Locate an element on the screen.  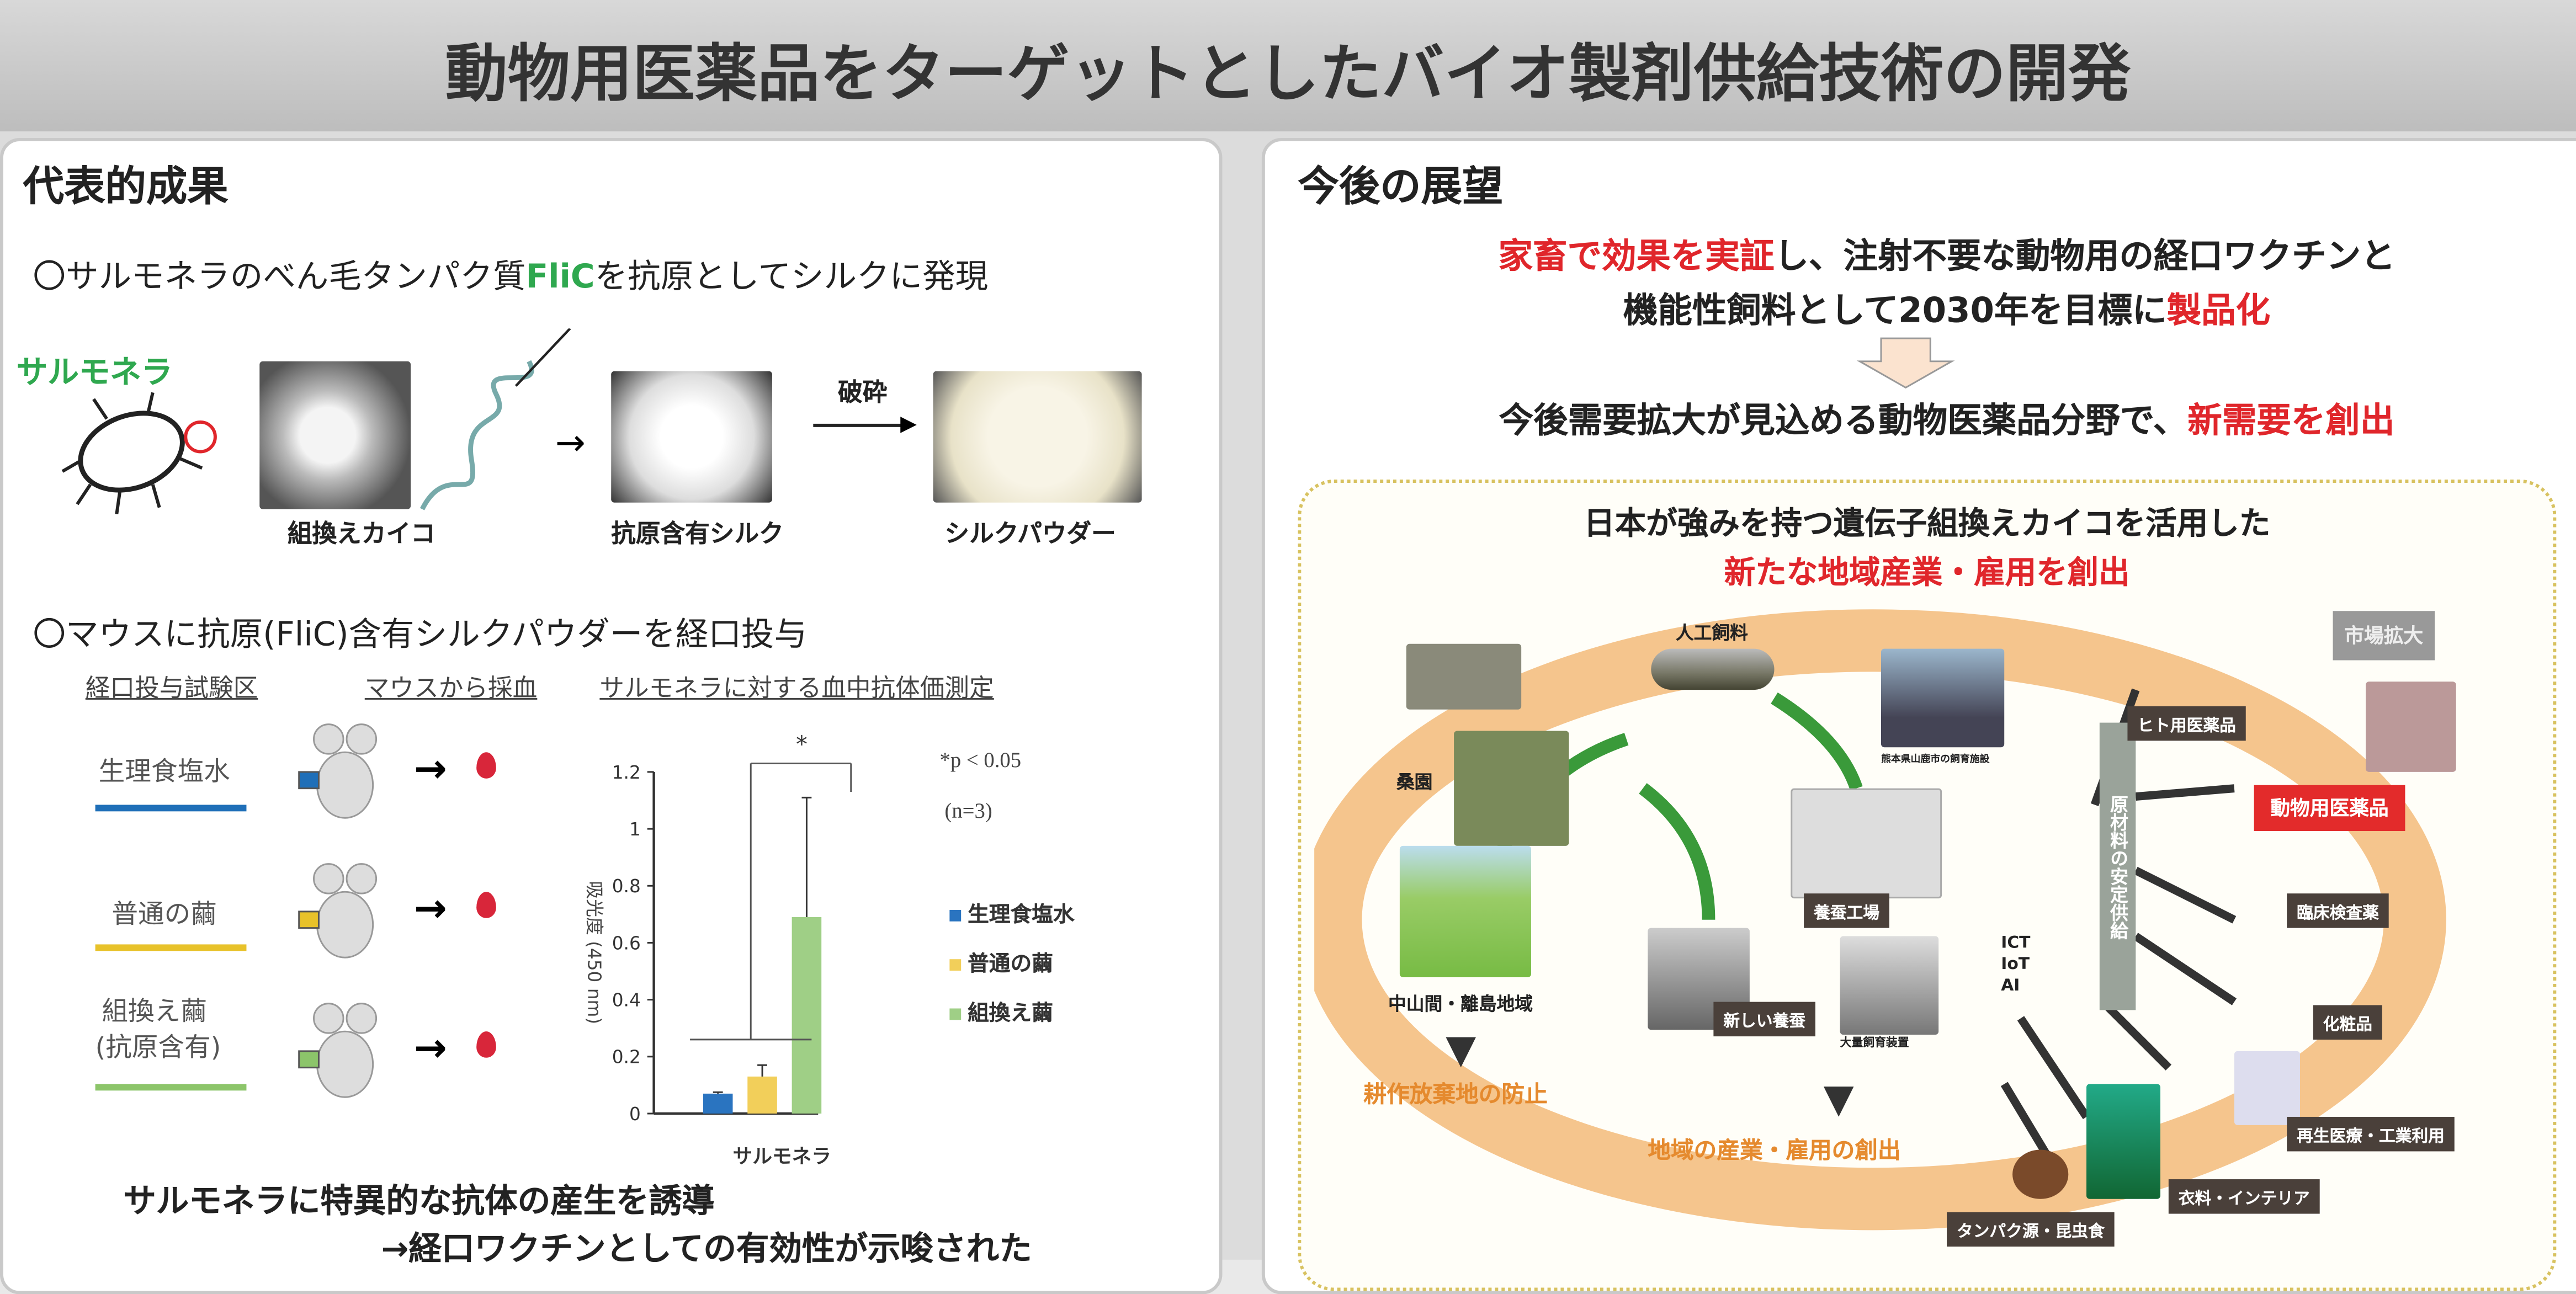
supply-label: 原材料の安定供給 is located at coordinates (2117, 866).